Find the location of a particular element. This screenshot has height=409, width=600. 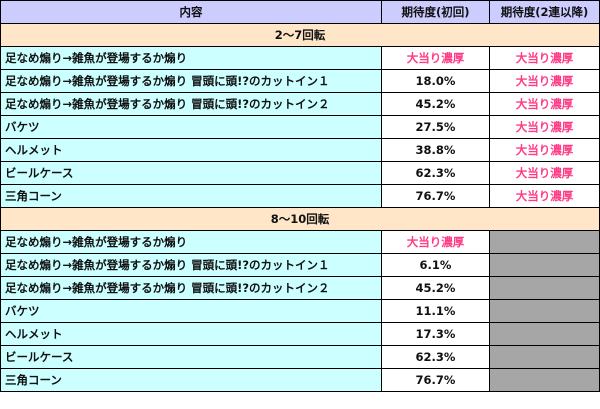

table-row: 三角コーン 76.7% 大当り濃厚 is located at coordinates (300, 196).